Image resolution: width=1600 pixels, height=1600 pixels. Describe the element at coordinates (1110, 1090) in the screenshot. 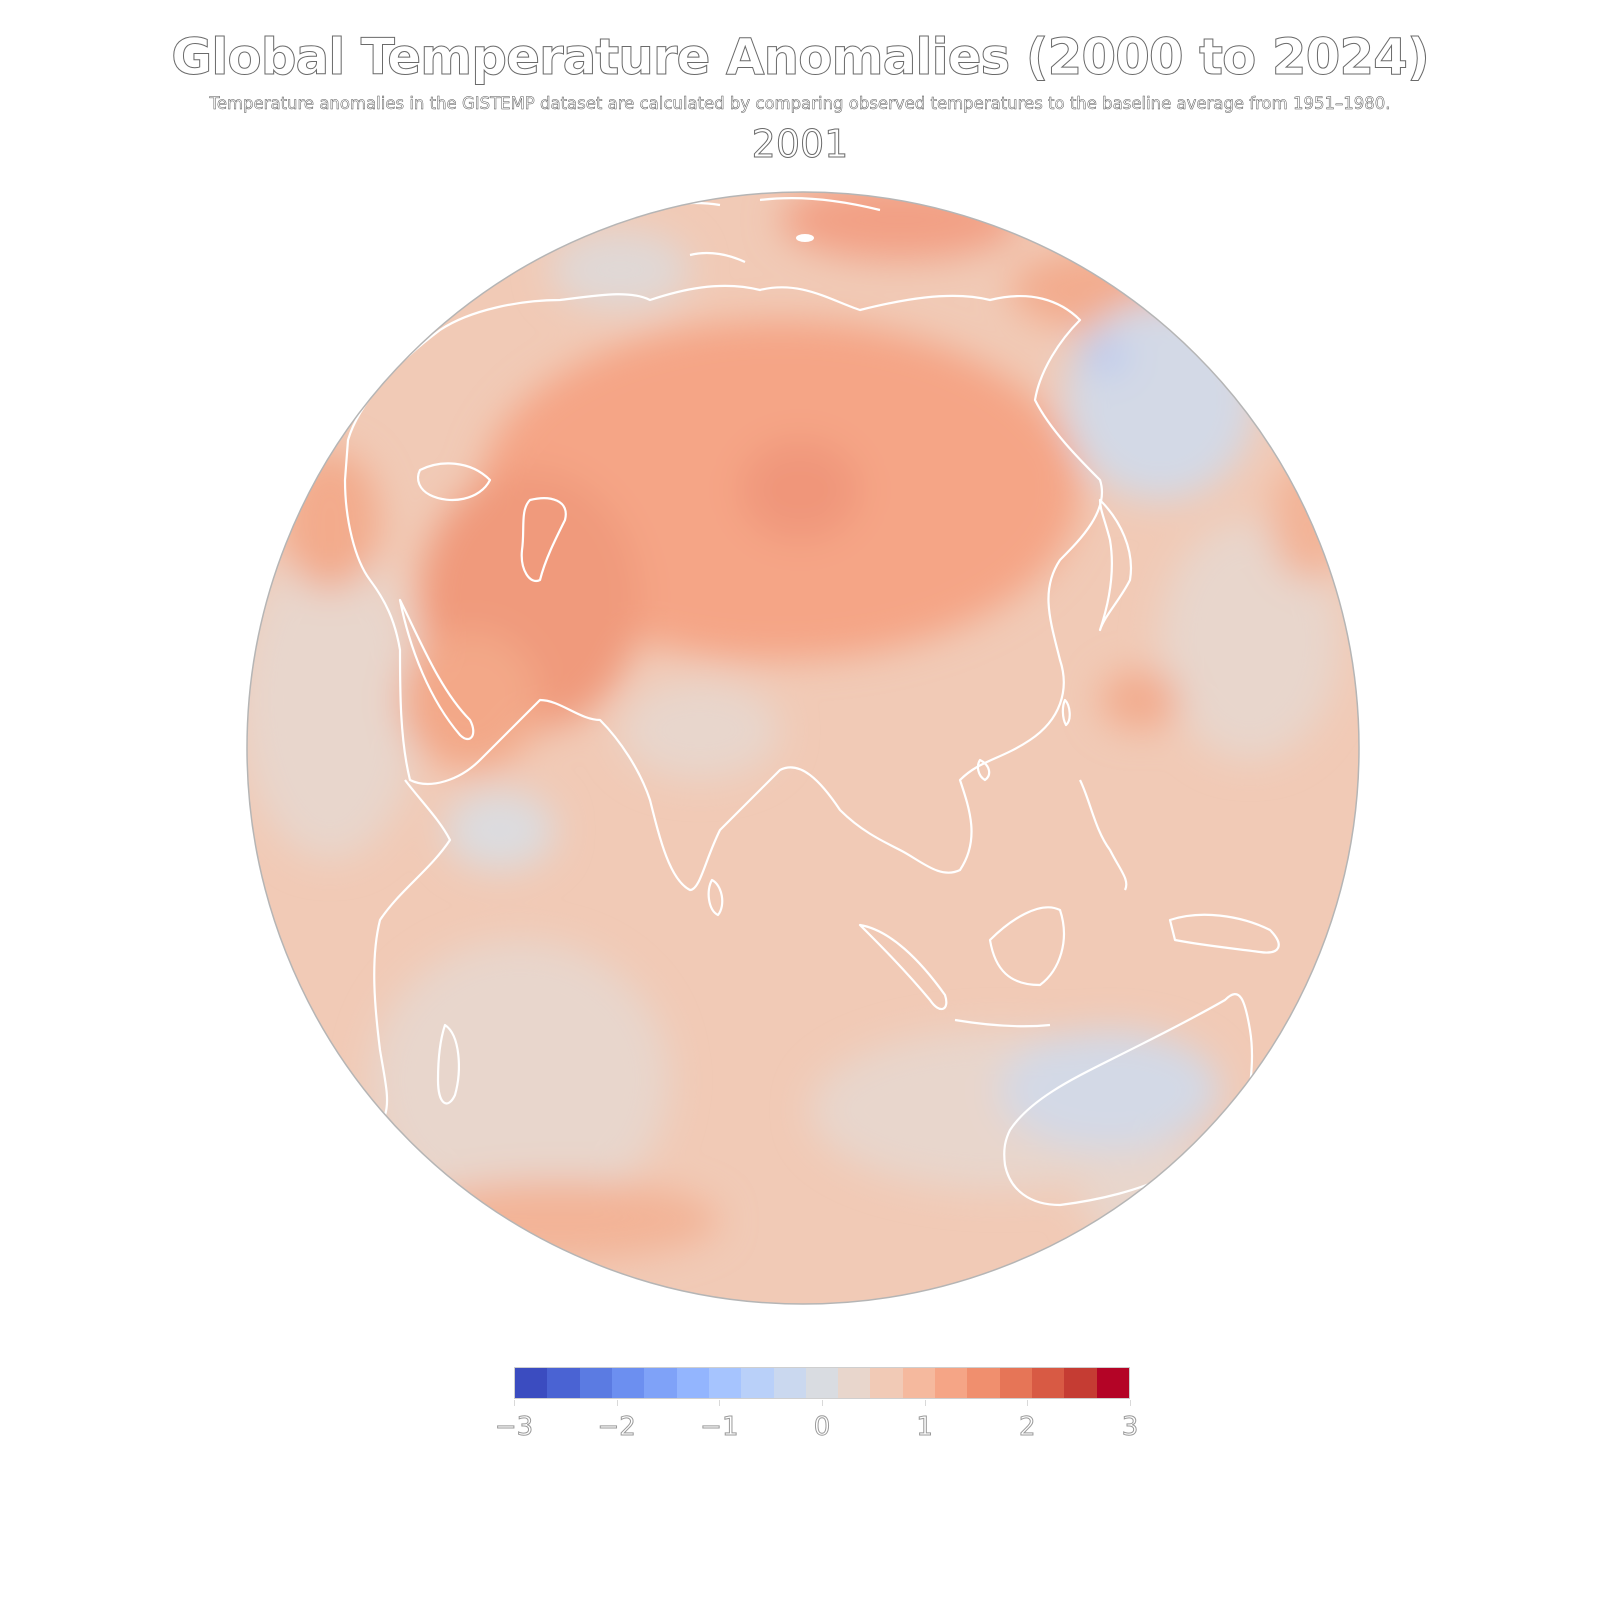

I see `australia-cool-patch` at that location.